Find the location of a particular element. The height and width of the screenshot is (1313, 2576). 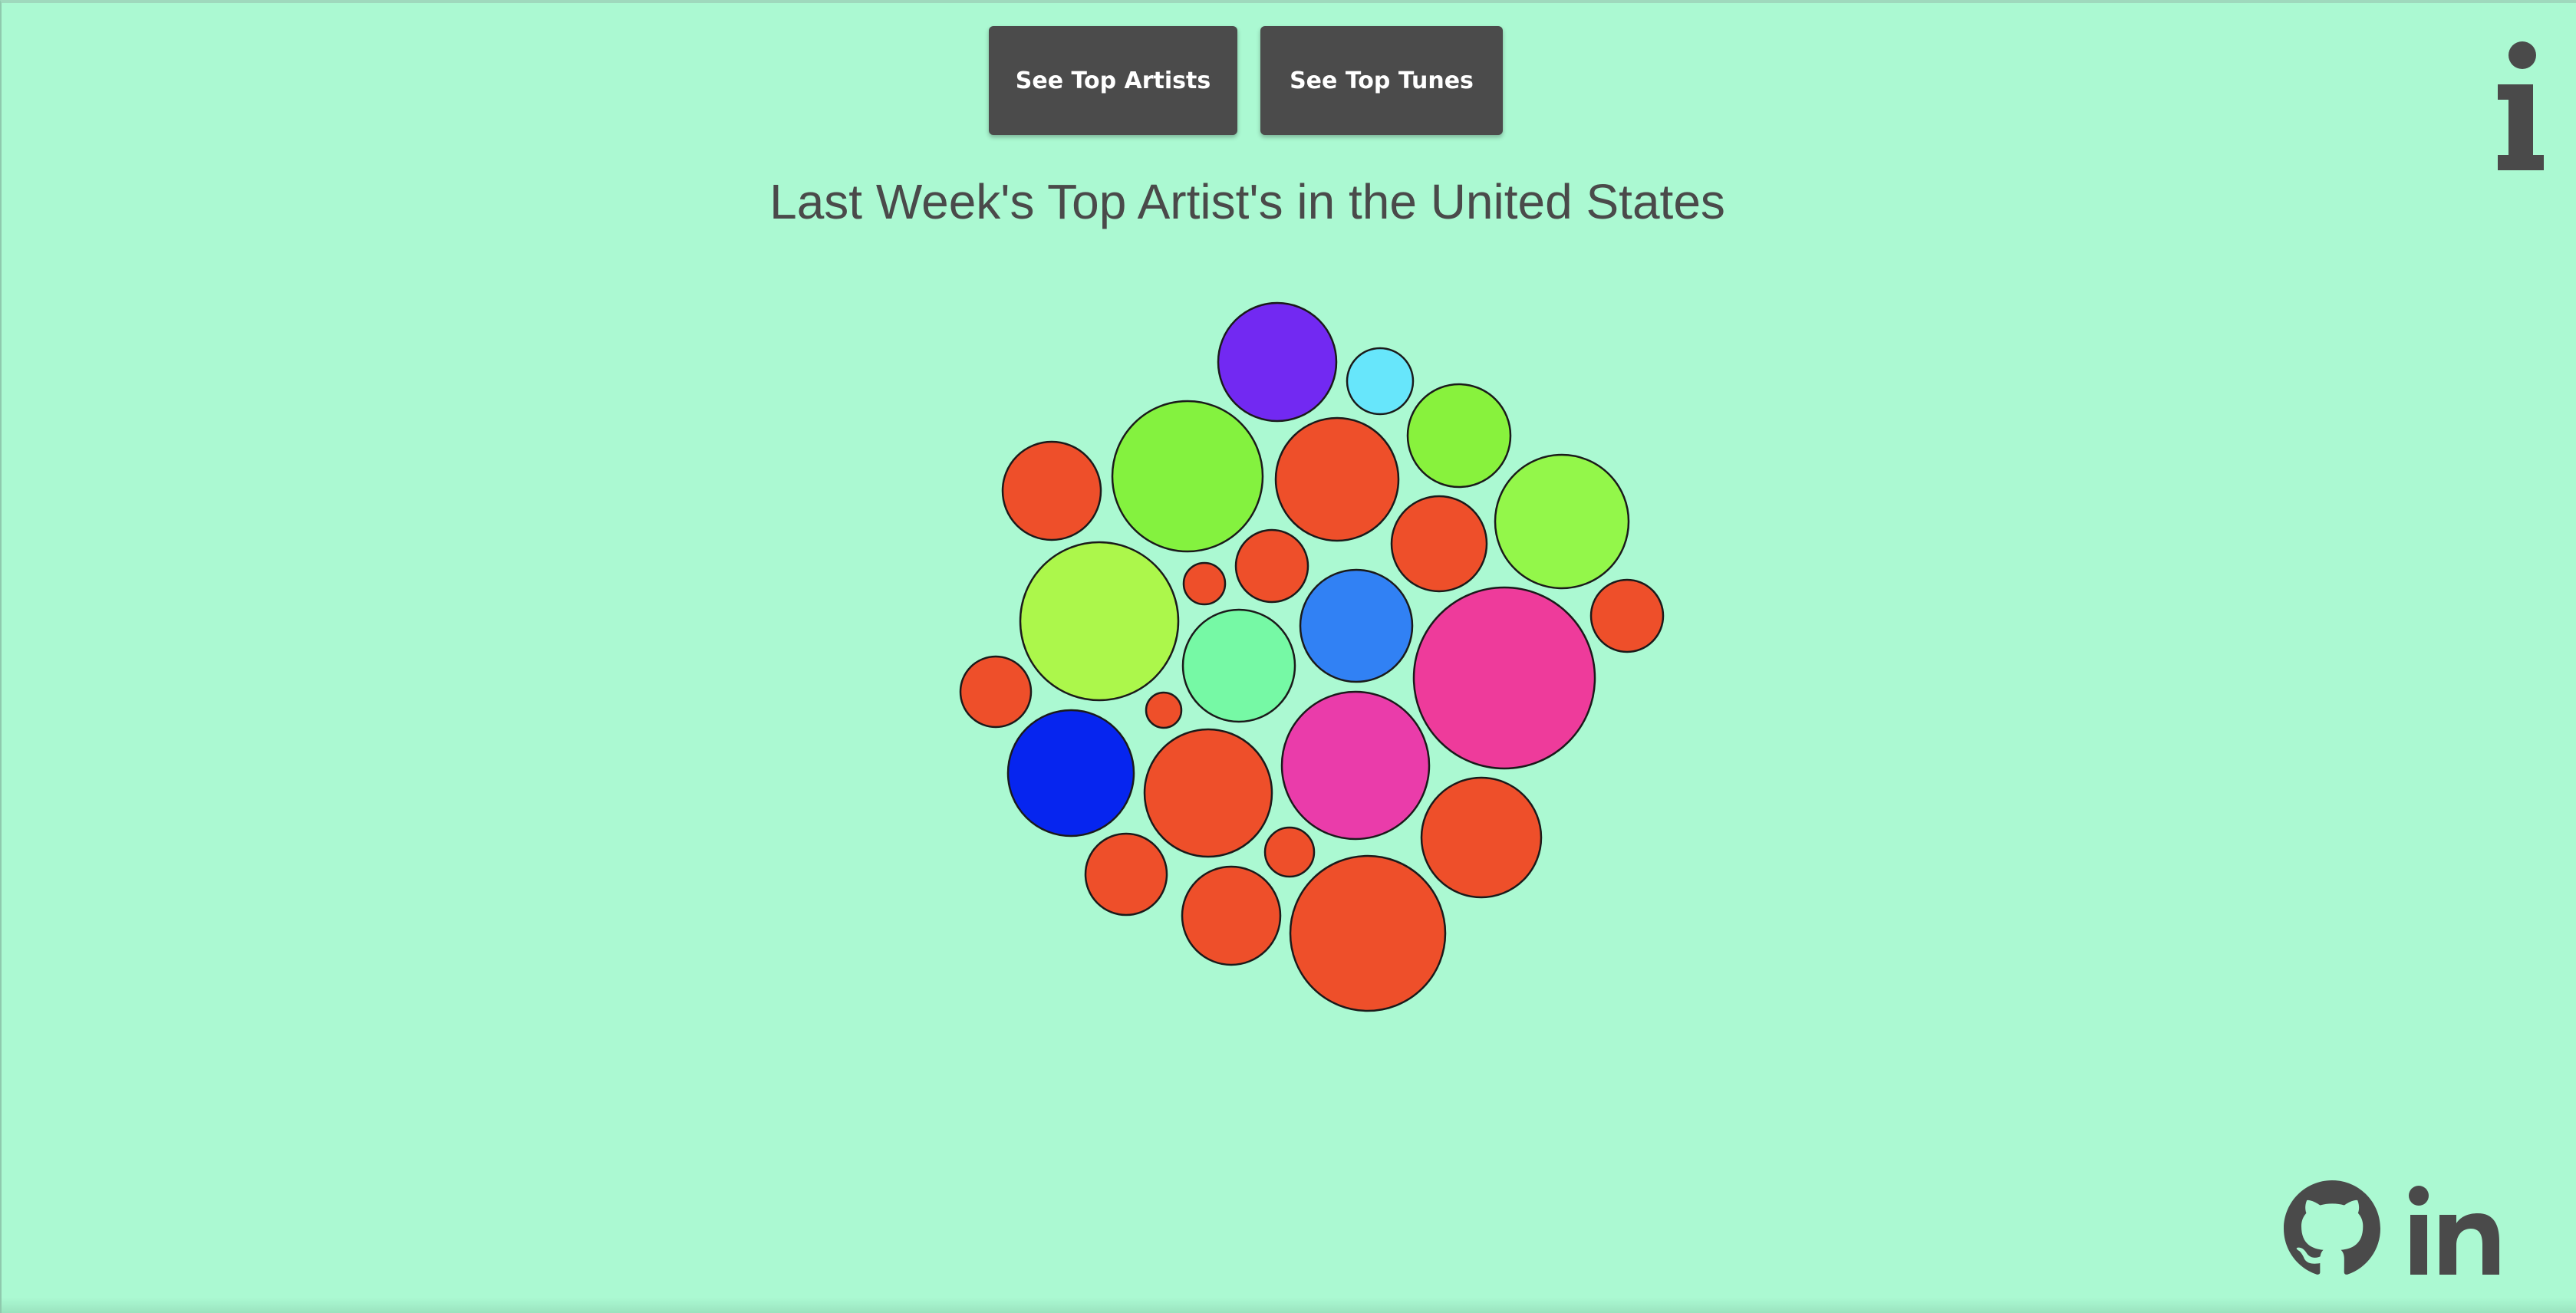

github-icon is located at coordinates (2332, 1228).